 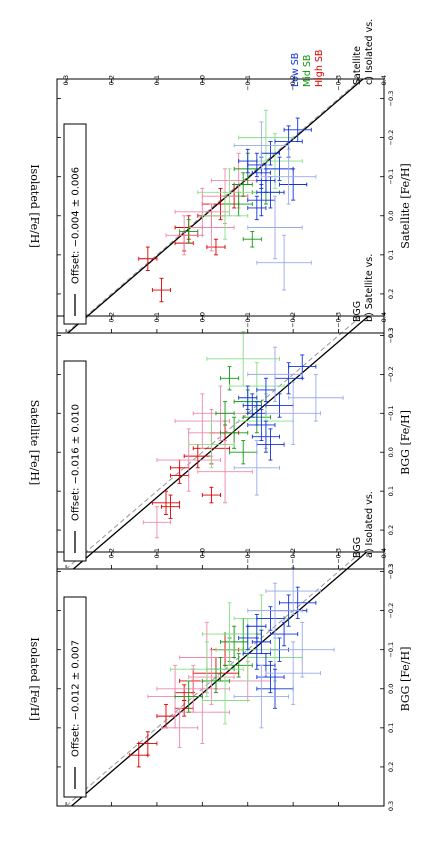 I want to click on group-label: Low SB, so click(x=295, y=70).